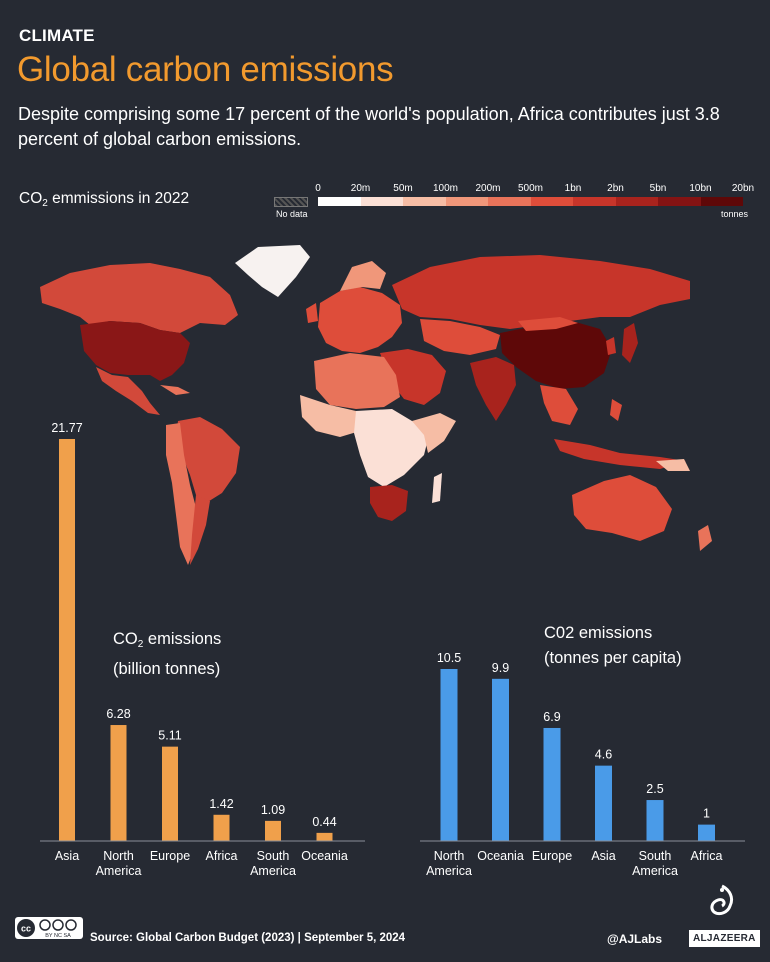 Image resolution: width=770 pixels, height=962 pixels. I want to click on aljazeera-logo-text: ALJAZEERA, so click(724, 938).